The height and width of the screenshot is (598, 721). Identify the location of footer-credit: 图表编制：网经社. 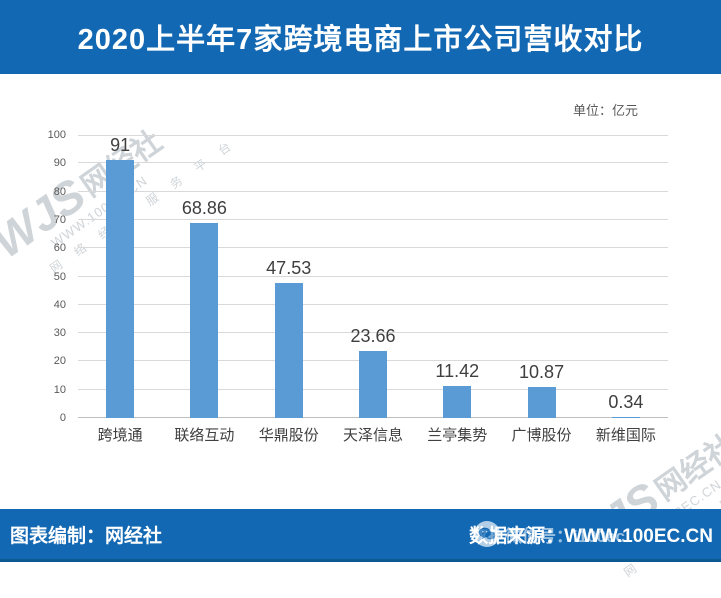
(86, 536).